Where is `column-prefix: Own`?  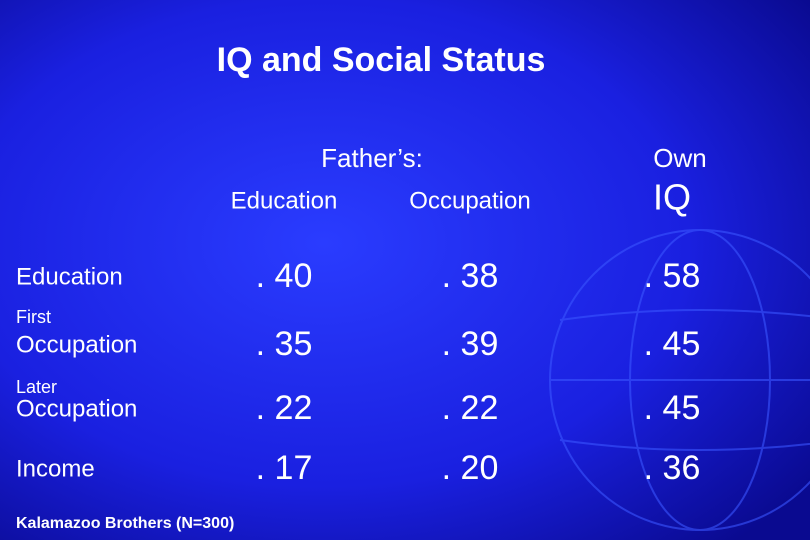 column-prefix: Own is located at coordinates (679, 158).